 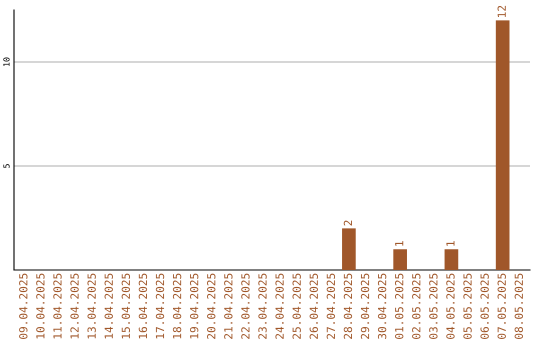 What do you see at coordinates (382, 306) in the screenshot?
I see `x-tick-label: 30.04.2025` at bounding box center [382, 306].